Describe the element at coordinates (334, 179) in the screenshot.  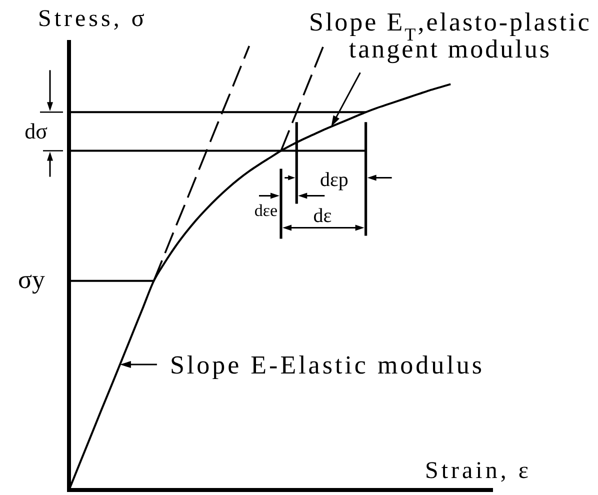
I see `annotation: dεp` at that location.